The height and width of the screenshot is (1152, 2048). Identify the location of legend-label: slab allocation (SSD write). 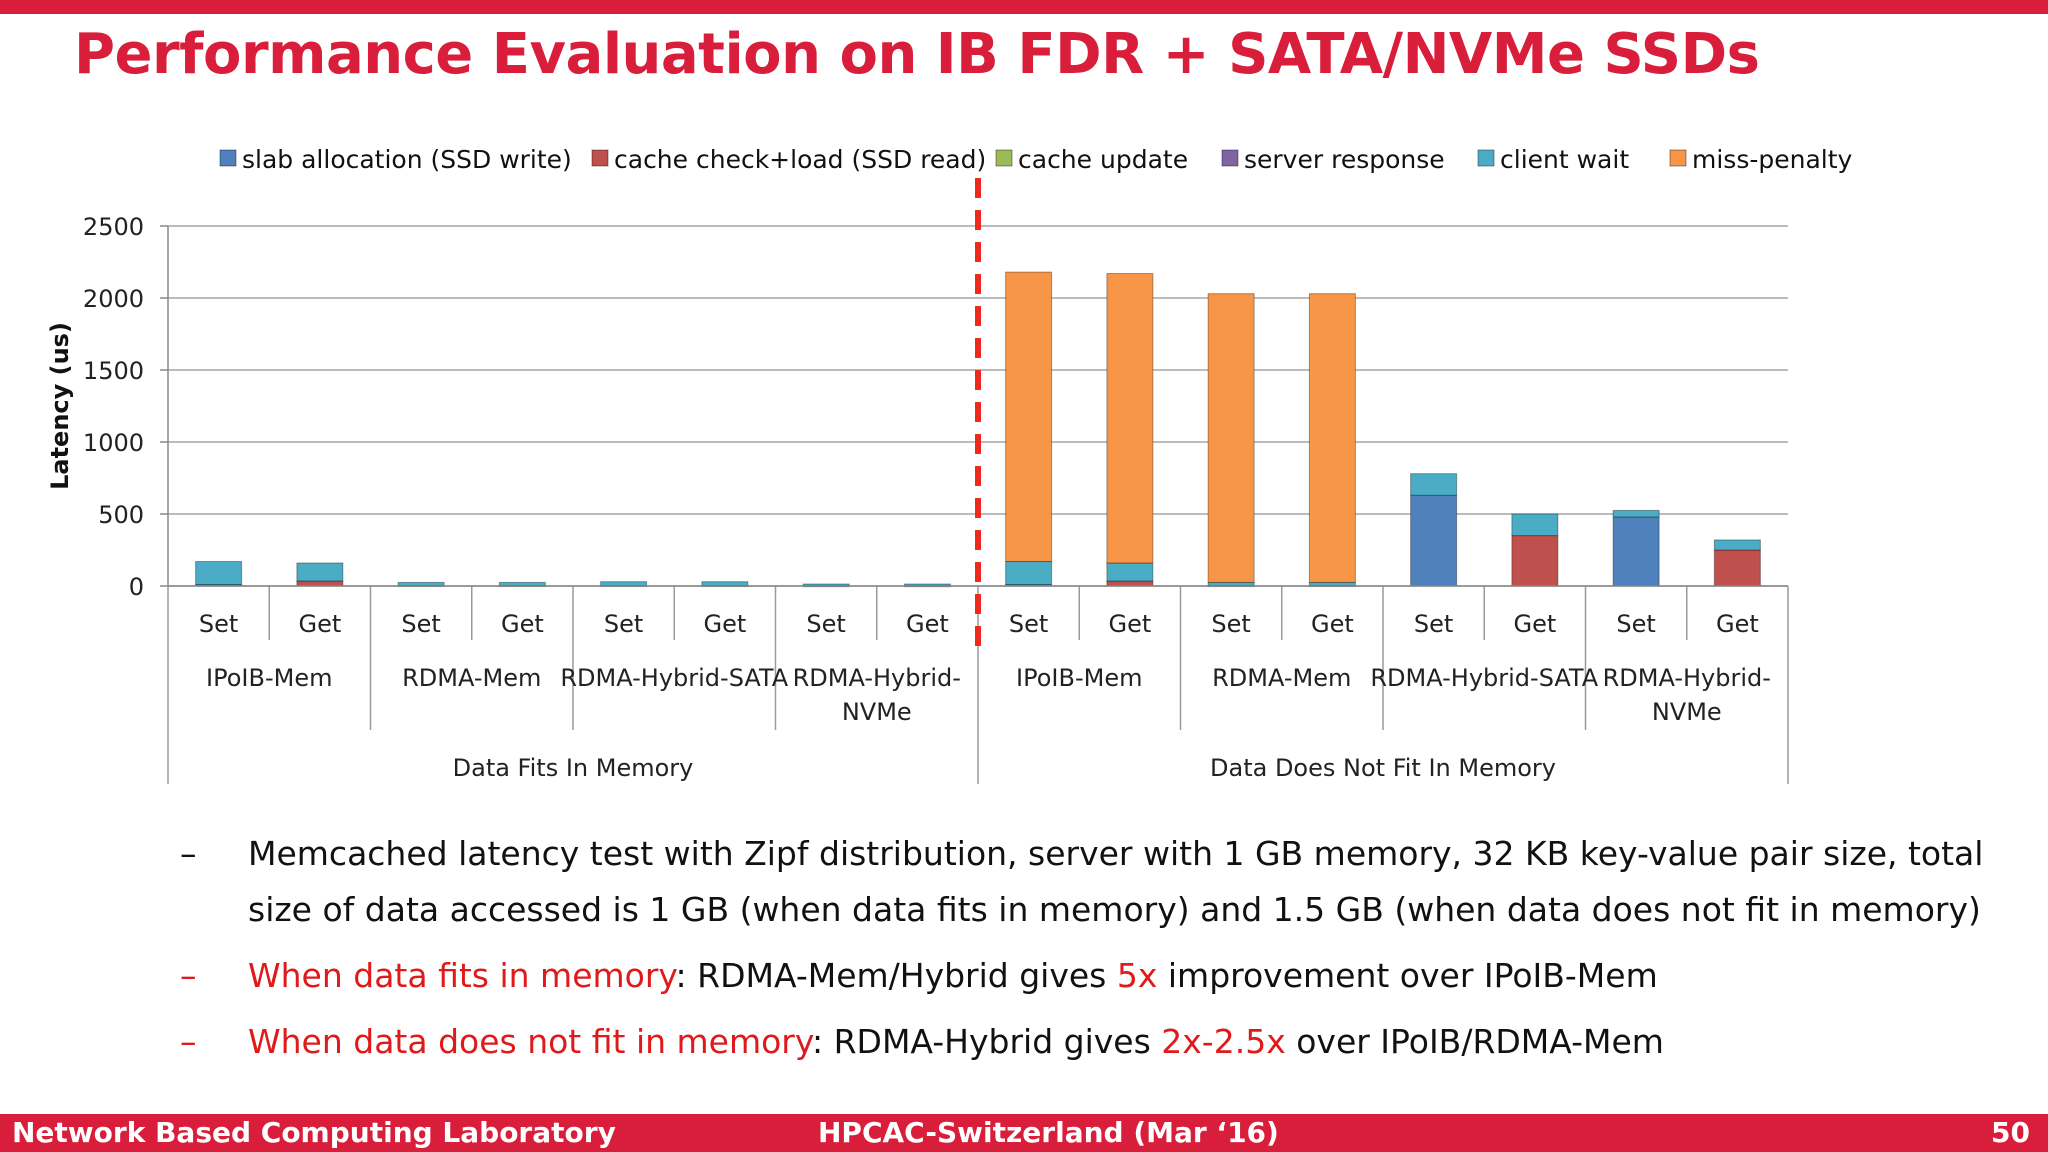
(407, 159).